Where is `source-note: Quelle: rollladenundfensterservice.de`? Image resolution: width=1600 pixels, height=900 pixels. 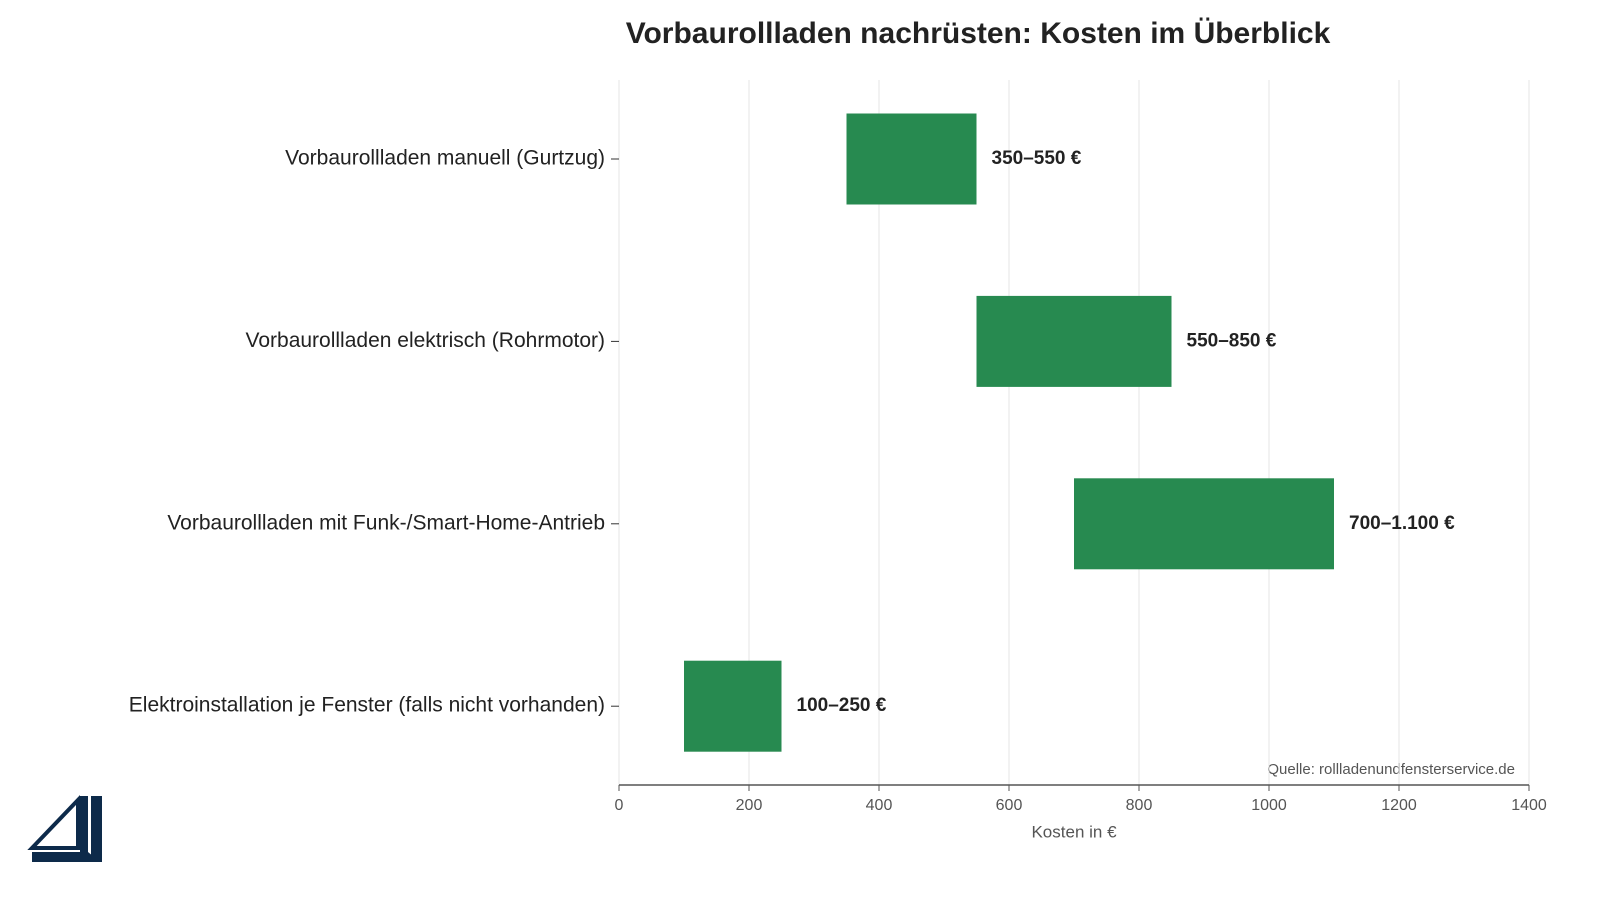
source-note: Quelle: rollladenundfensterservice.de is located at coordinates (1391, 769).